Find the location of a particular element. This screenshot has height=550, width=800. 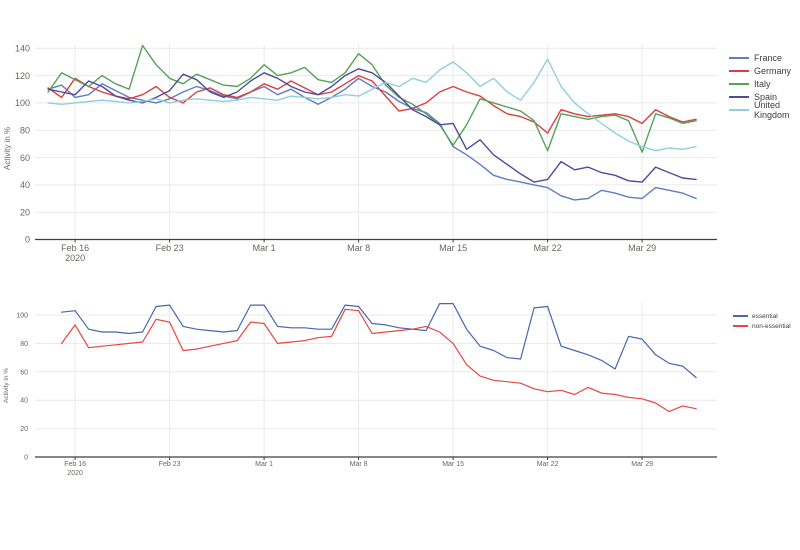

legend-item-non-essential: non-essential is located at coordinates (762, 326).